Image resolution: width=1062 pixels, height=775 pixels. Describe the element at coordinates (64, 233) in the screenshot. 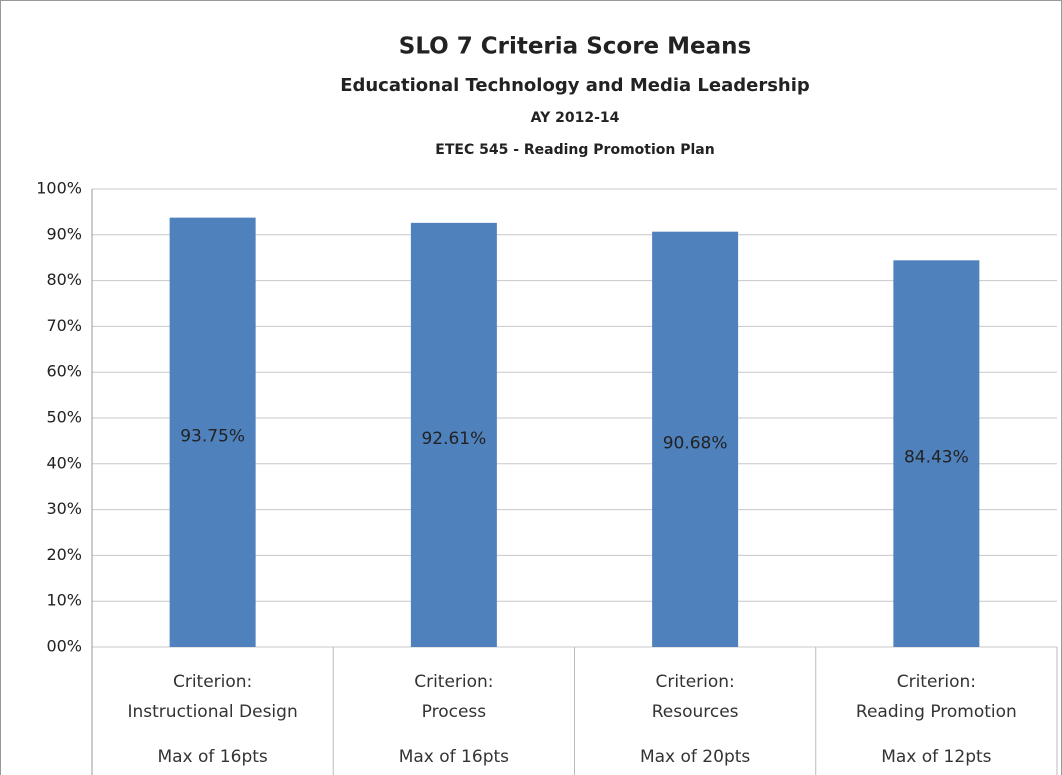

I see `y-tick-label: 90%` at that location.